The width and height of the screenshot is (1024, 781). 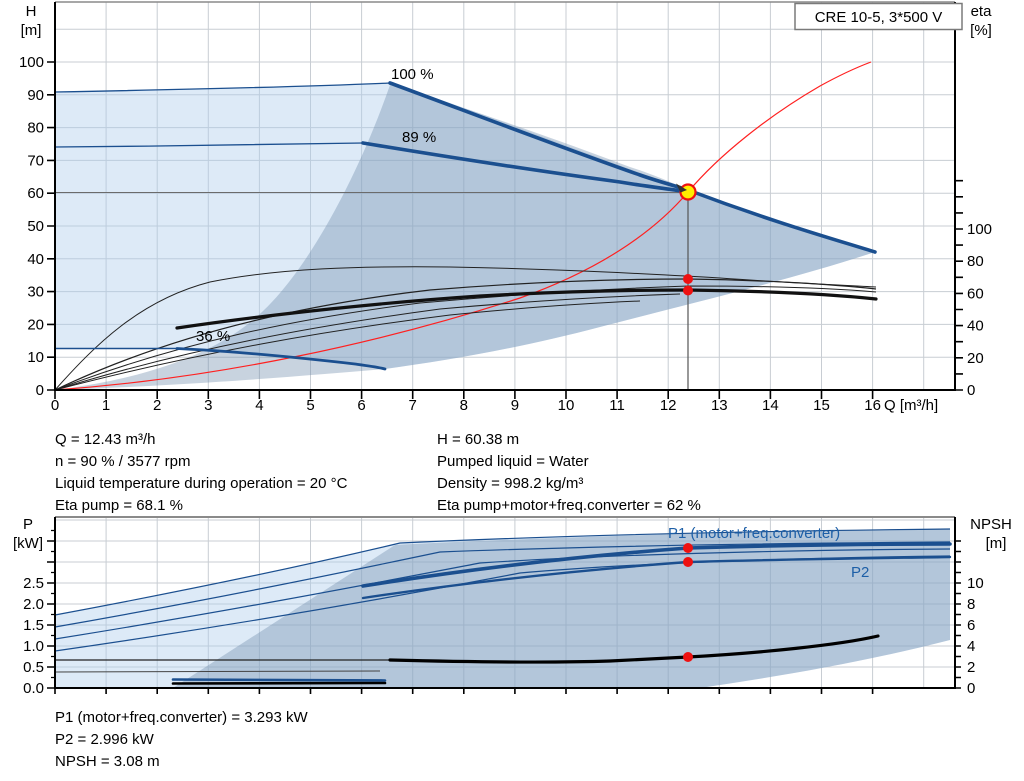 I want to click on npsh-tick: 10, so click(x=975, y=583).